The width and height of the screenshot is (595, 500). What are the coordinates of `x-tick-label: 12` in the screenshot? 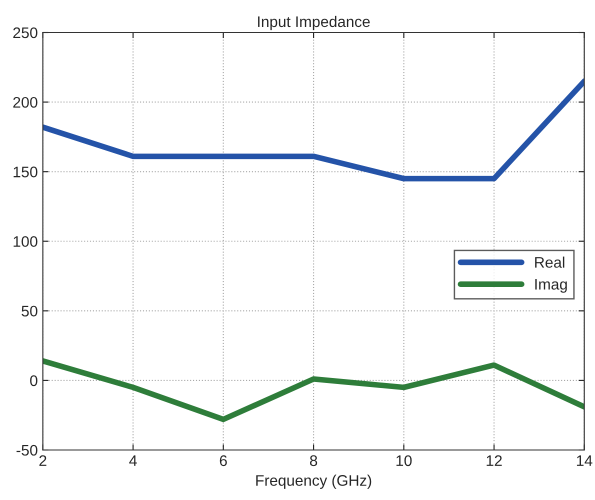 It's located at (494, 460).